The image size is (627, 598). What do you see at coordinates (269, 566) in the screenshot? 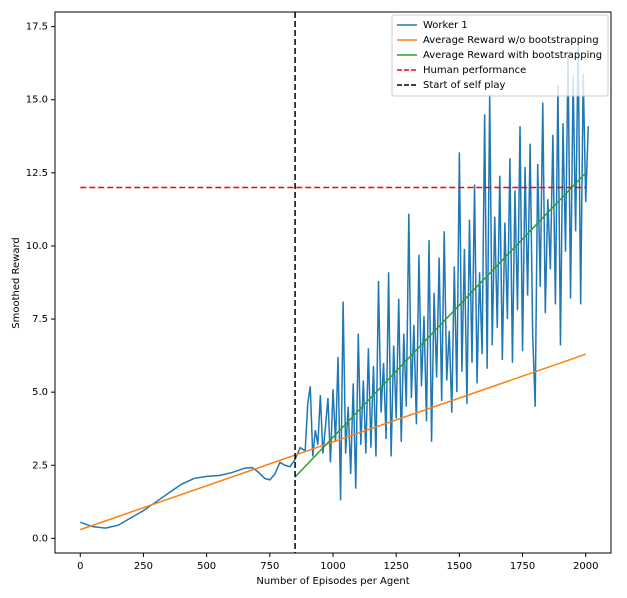
I see `x-tick-label: 750` at bounding box center [269, 566].